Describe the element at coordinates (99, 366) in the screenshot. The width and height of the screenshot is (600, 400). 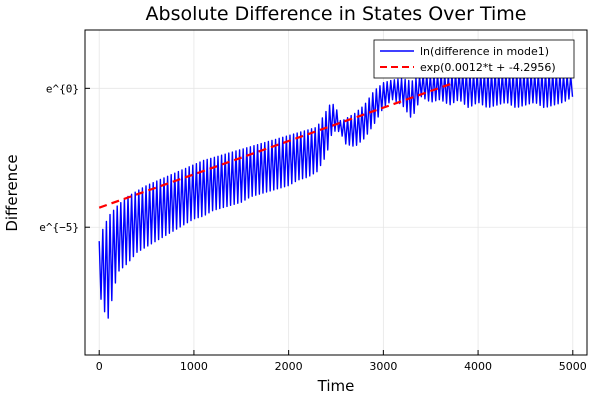
I see `x-tick-label: 0` at that location.